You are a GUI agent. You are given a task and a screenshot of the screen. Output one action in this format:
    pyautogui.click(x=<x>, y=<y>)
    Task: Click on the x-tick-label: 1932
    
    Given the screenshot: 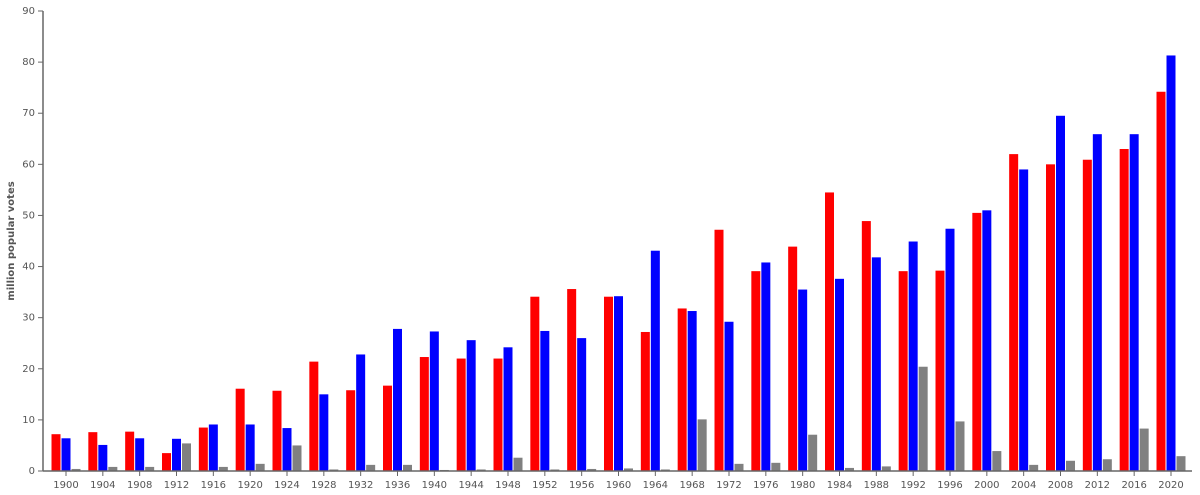 What is the action you would take?
    pyautogui.click(x=360, y=485)
    